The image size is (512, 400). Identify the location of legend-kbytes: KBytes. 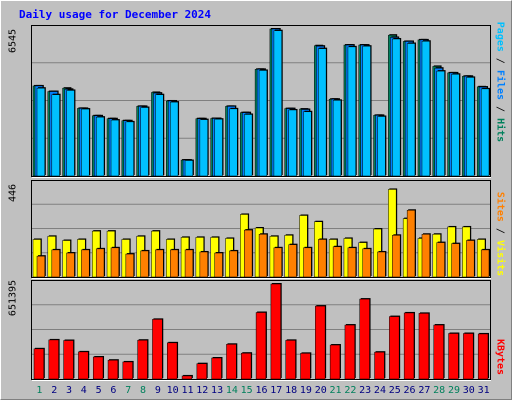
(500, 357).